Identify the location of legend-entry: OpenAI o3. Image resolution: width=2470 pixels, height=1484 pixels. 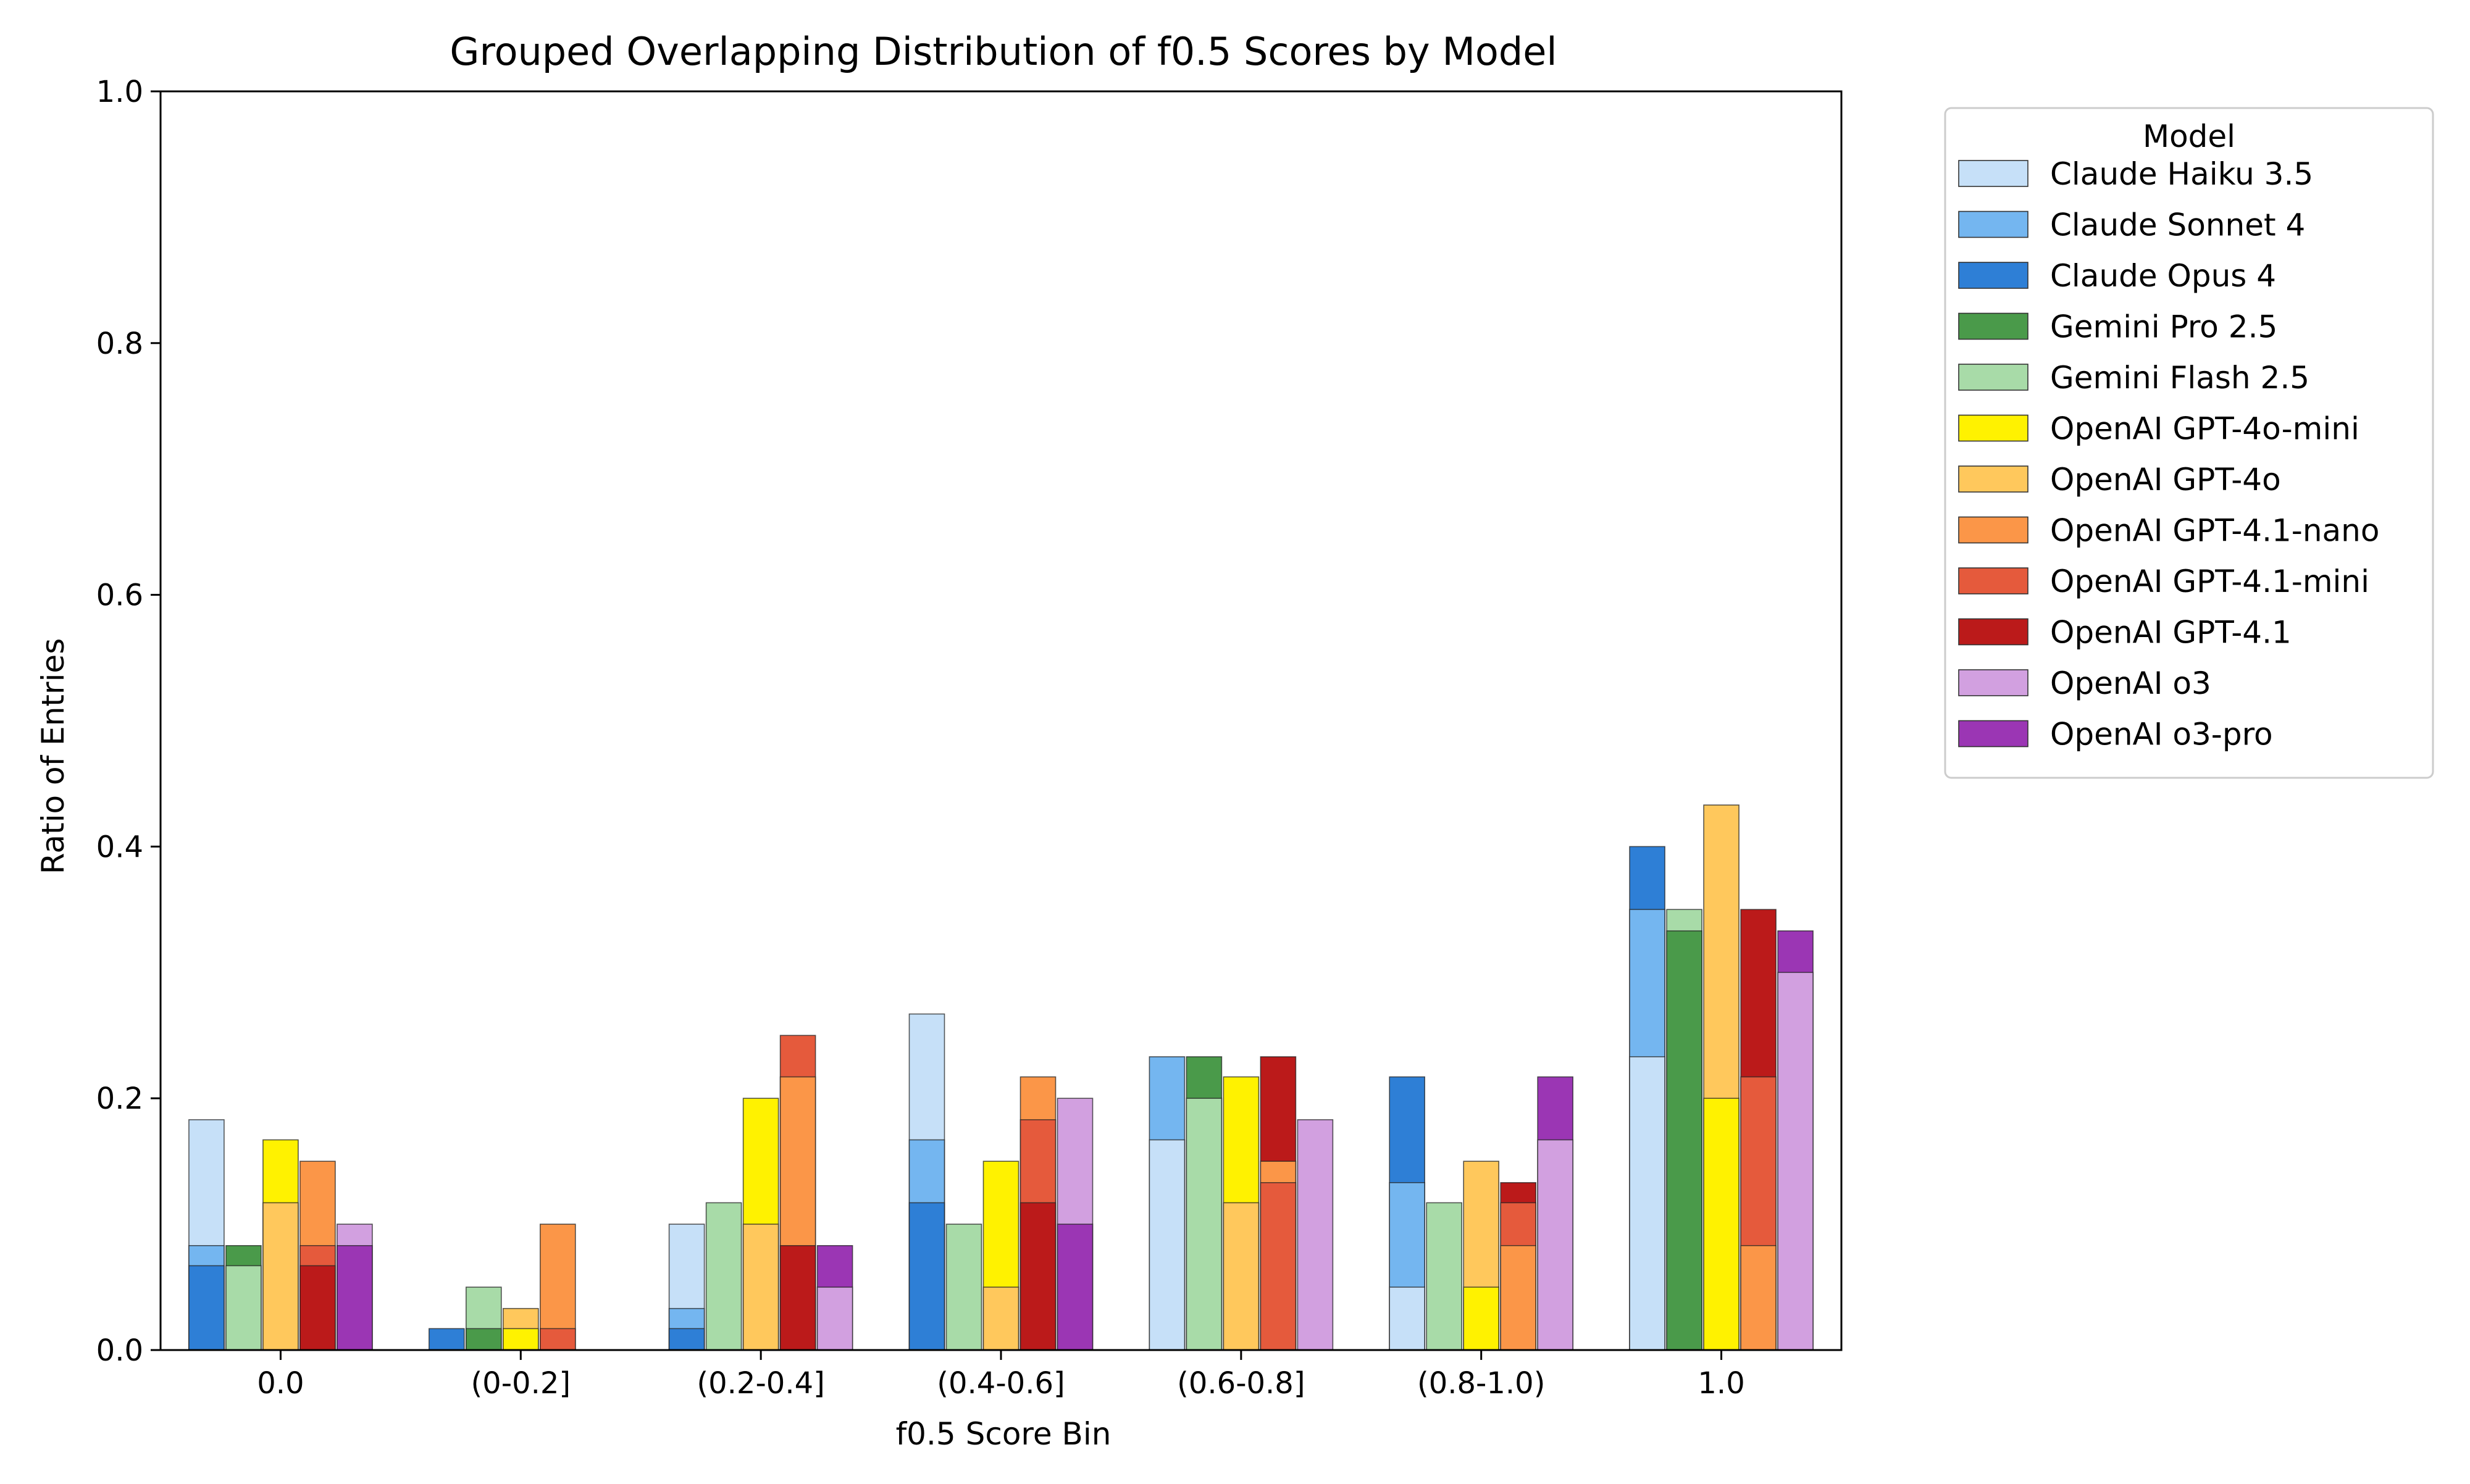
(2130, 683).